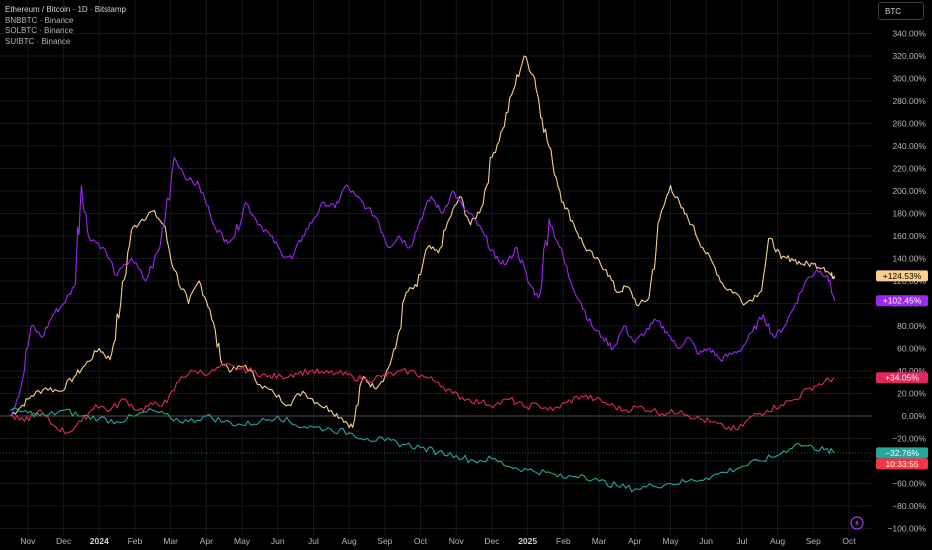 The image size is (932, 550). I want to click on y-tick-label: 0.00%, so click(914, 416).